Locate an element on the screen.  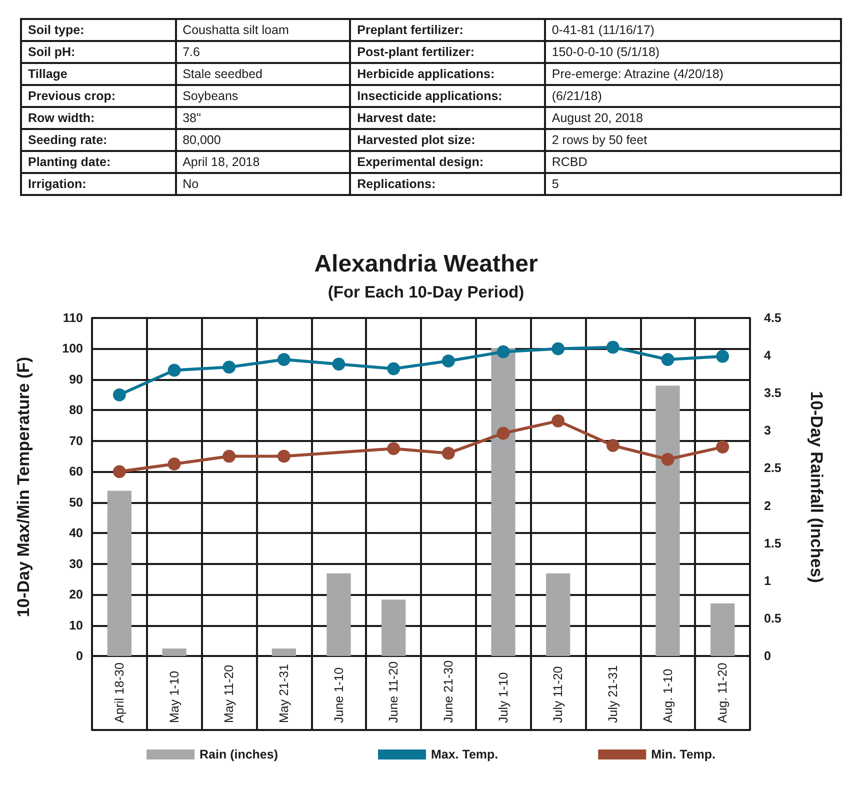
text: April 18, 2018 is located at coordinates (263, 162).